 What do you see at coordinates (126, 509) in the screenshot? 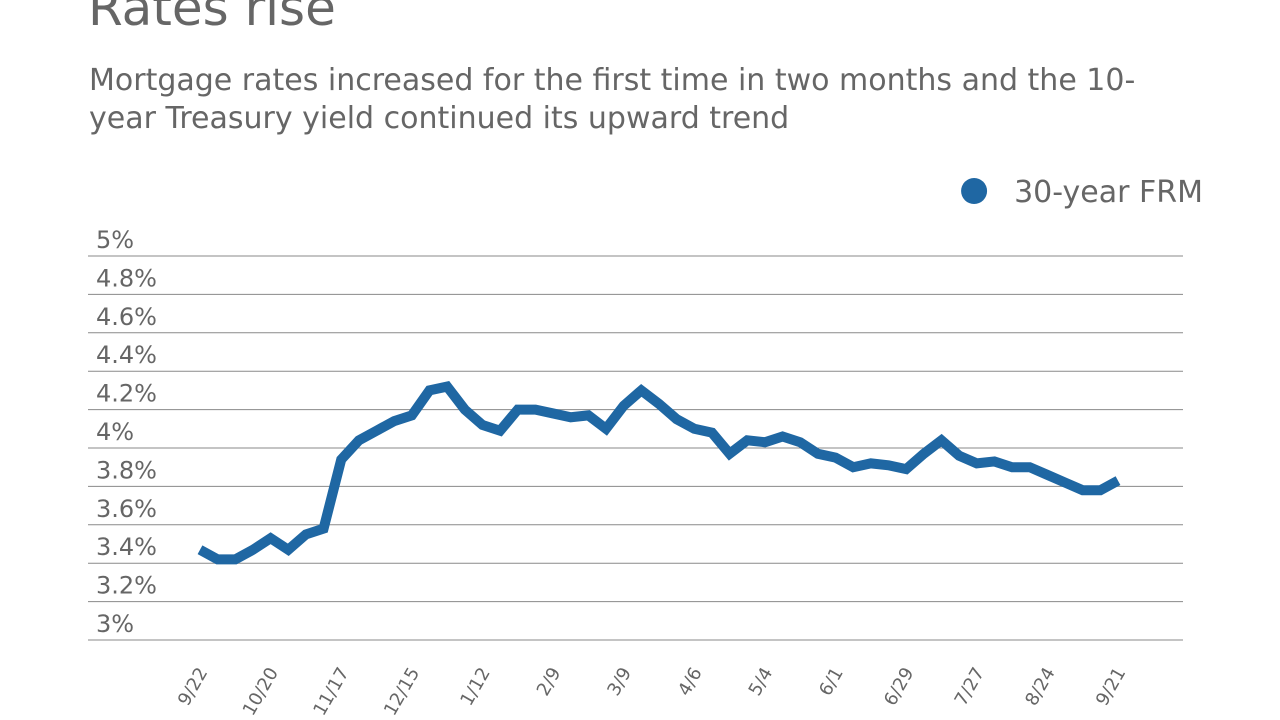
I see `y-tick-label: 3.6%` at bounding box center [126, 509].